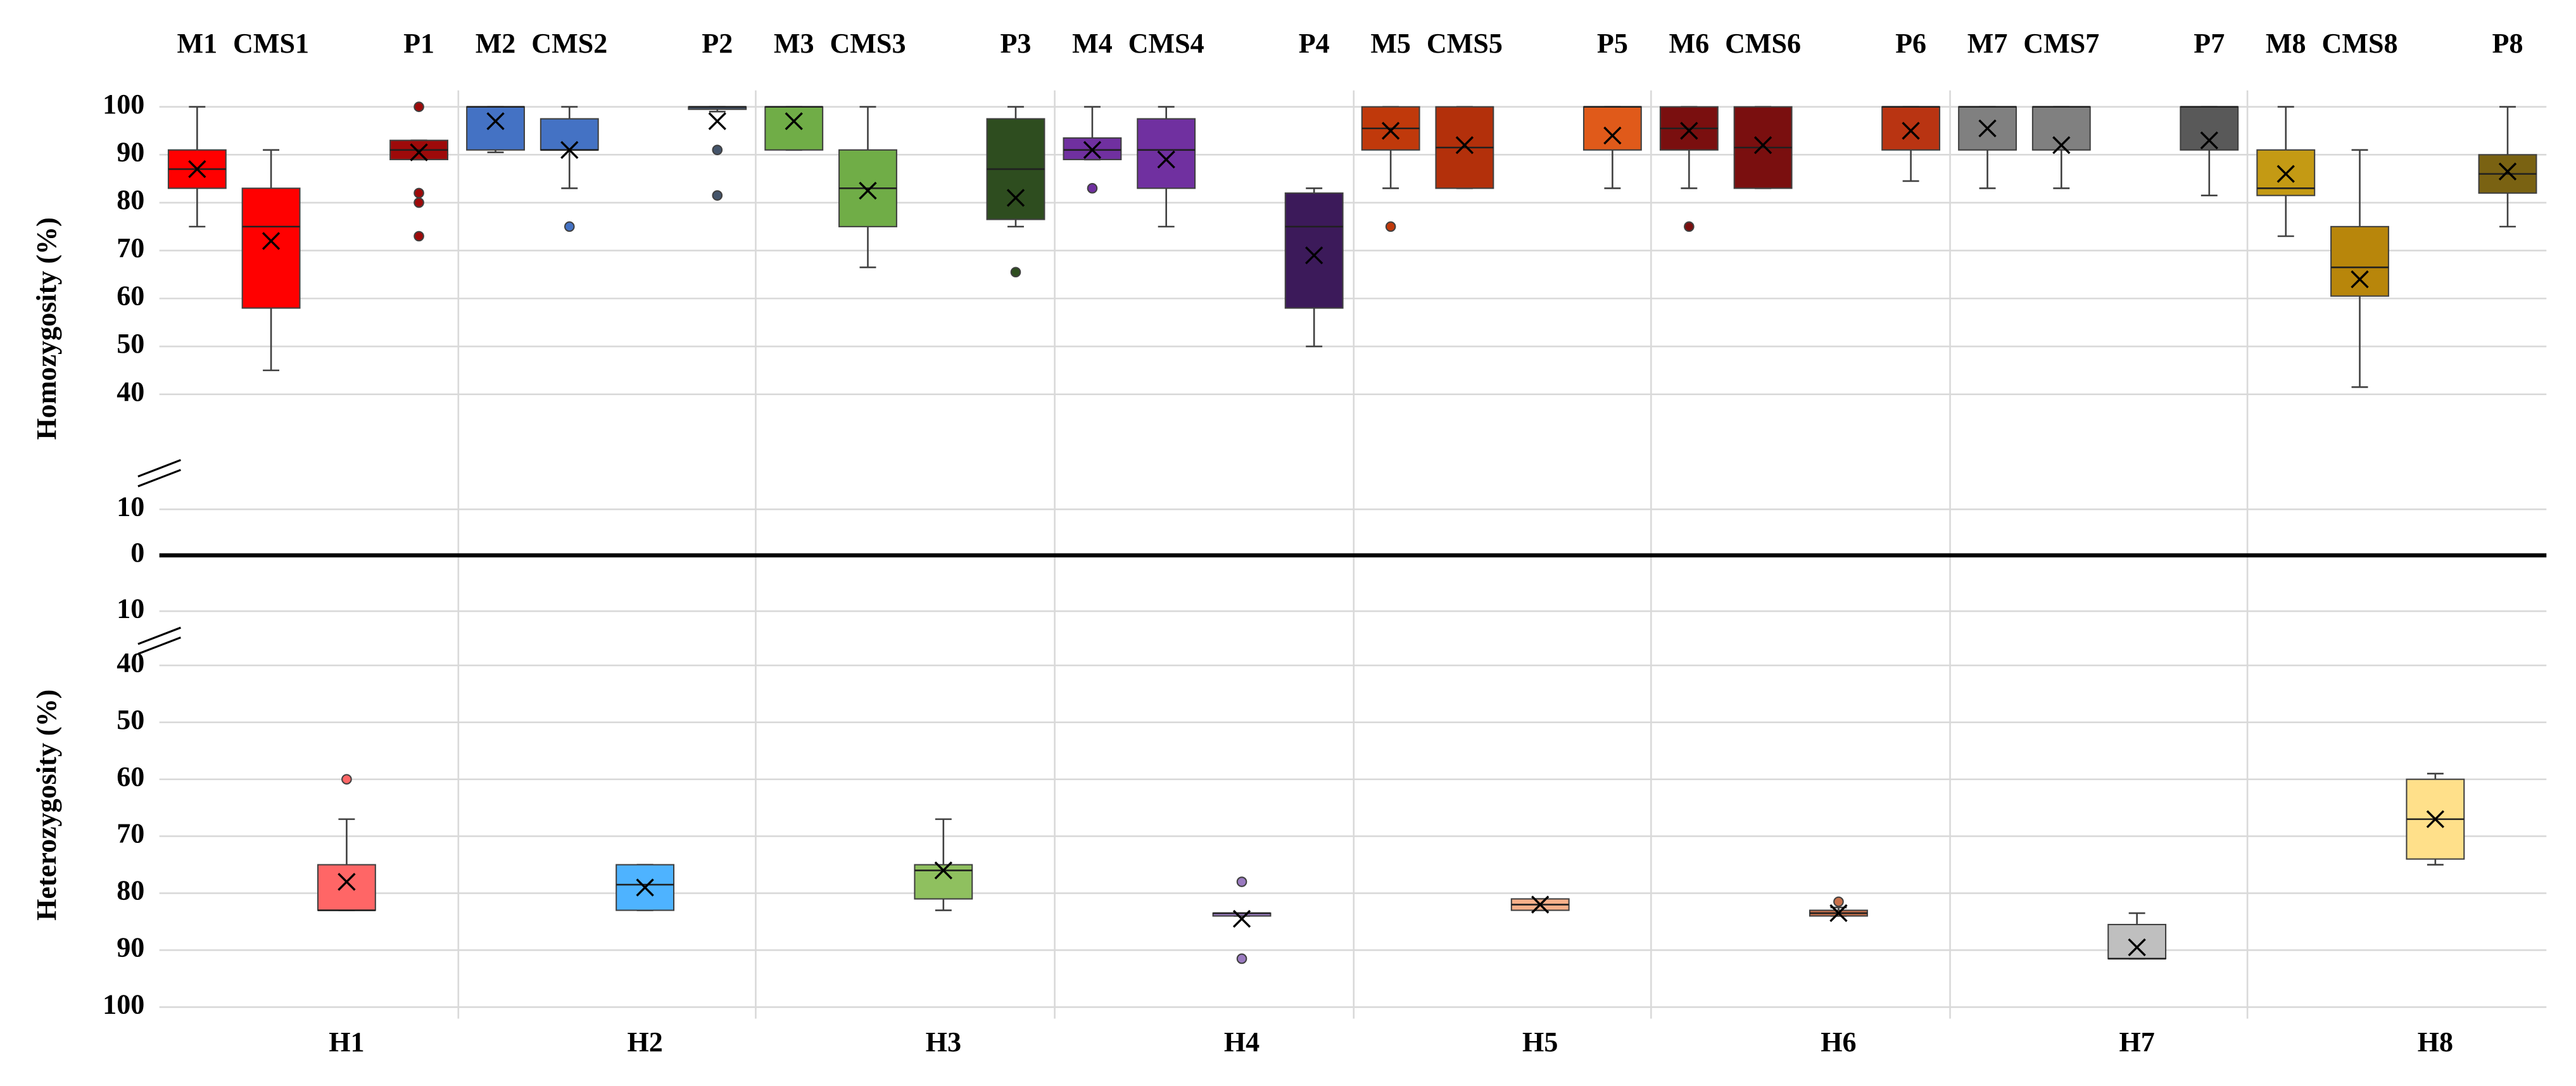  I want to click on category-label: H5, so click(1540, 1042).